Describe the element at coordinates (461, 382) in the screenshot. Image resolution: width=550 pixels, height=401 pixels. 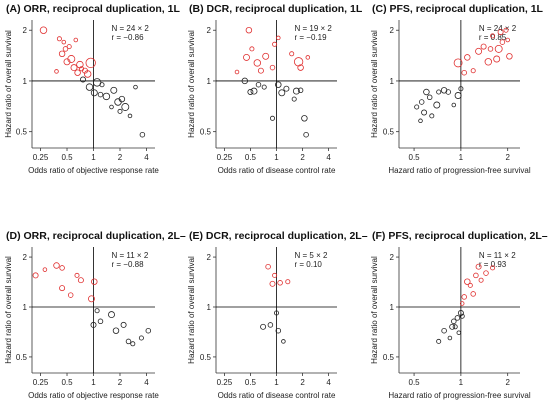
I see `x-tick-label: 1` at that location.